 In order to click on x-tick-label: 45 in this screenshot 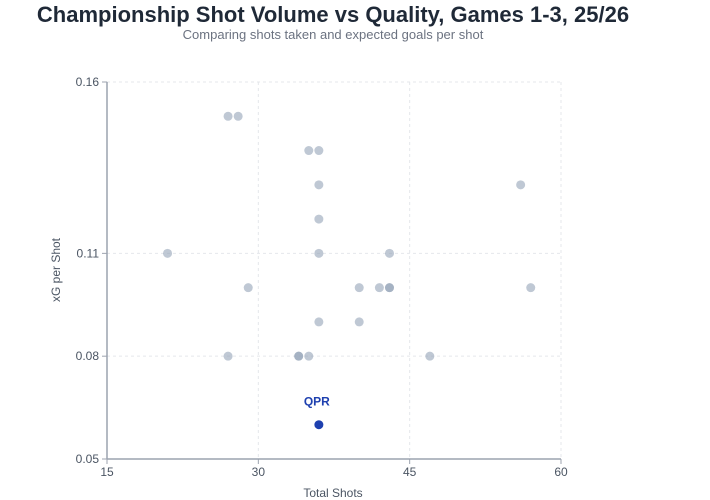, I will do `click(410, 472)`.